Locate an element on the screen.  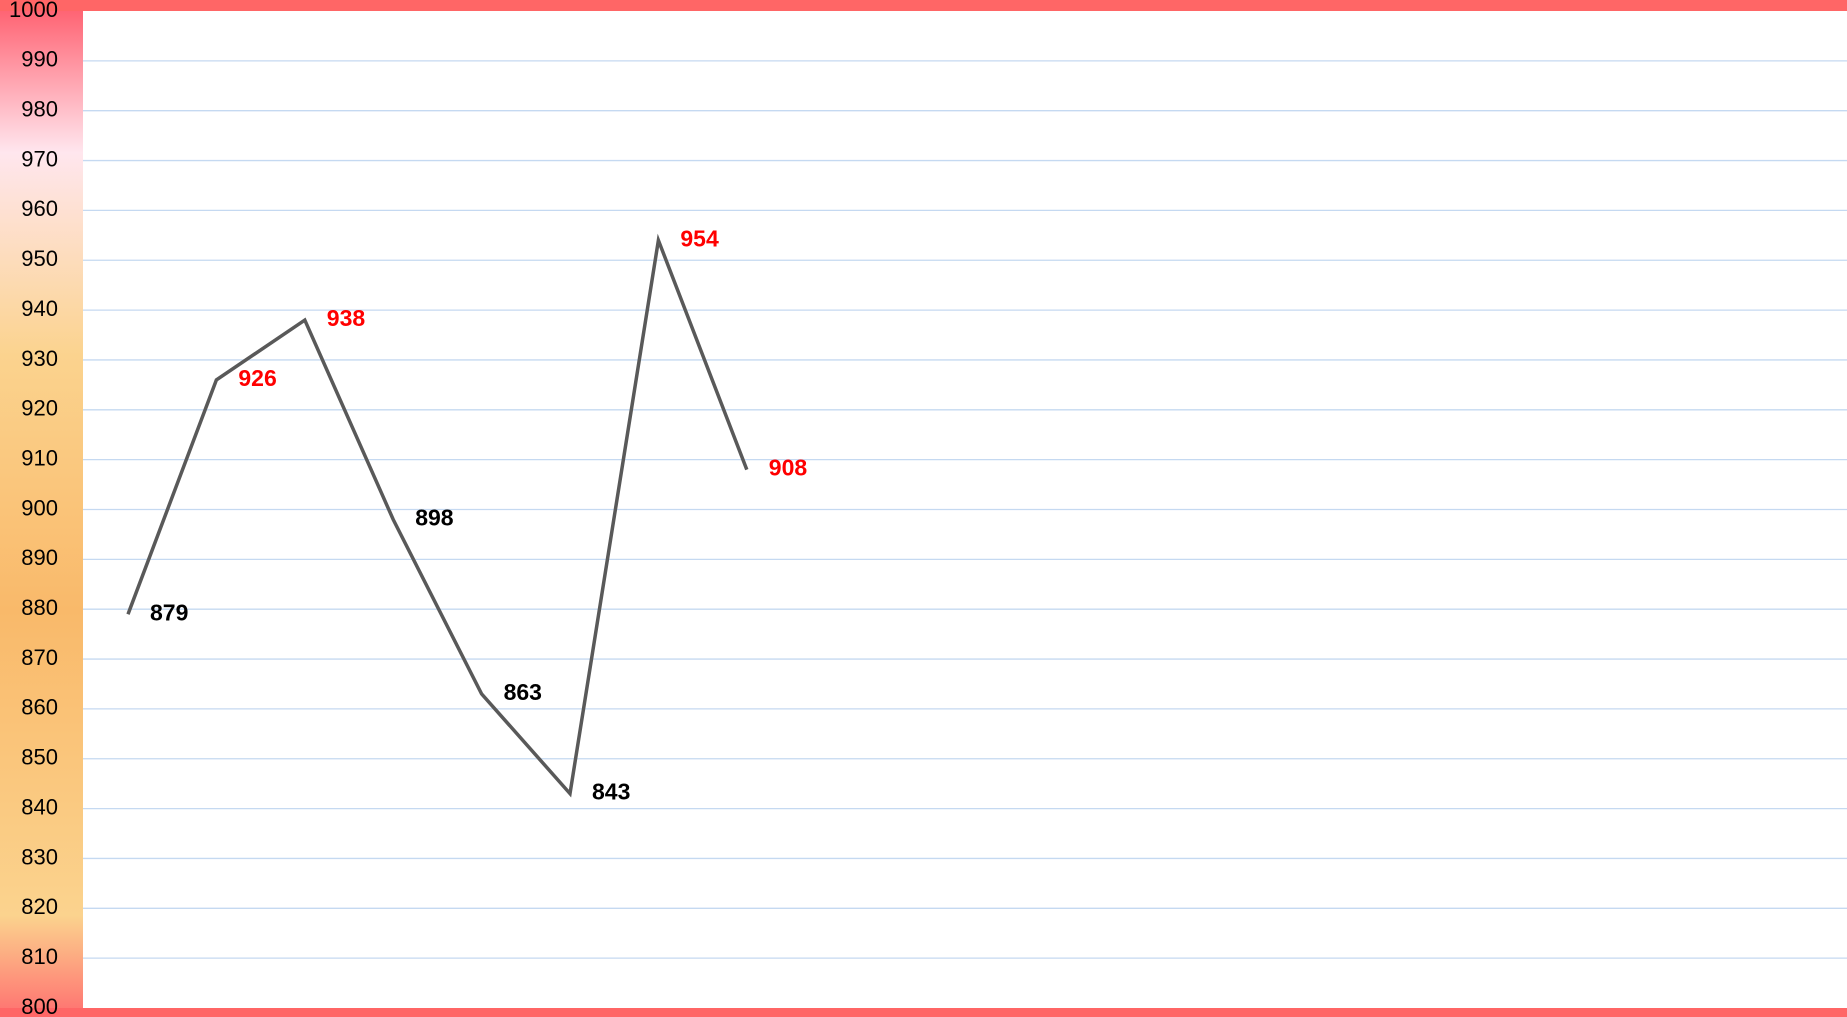
y-tick-label: 910 is located at coordinates (39, 457).